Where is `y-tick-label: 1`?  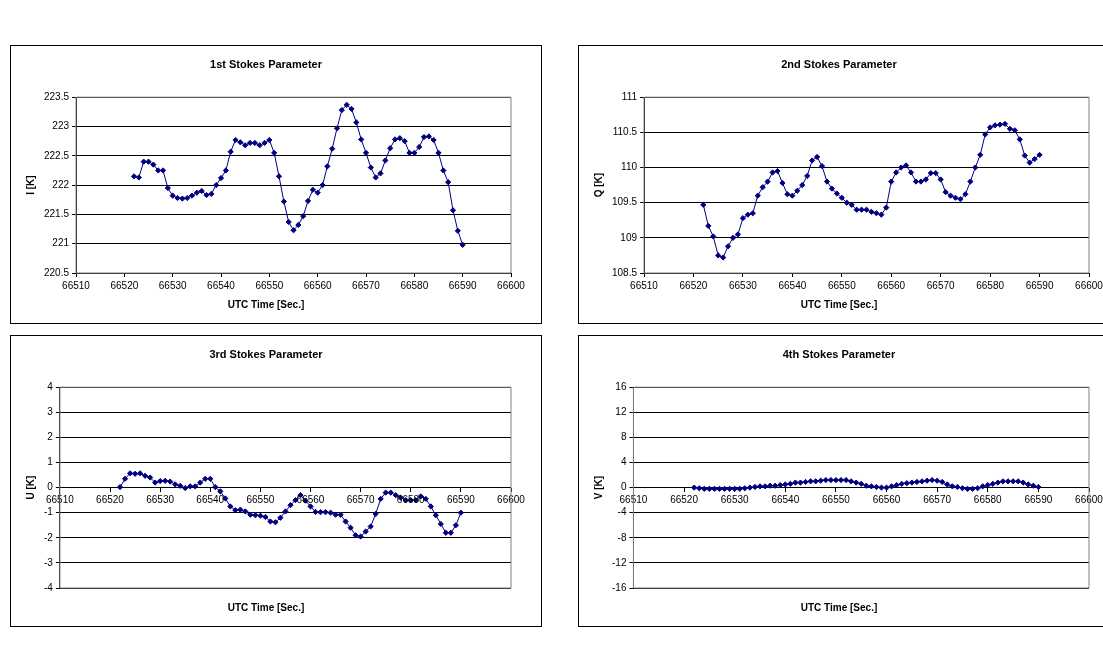
y-tick-label: 1 is located at coordinates (50, 462).